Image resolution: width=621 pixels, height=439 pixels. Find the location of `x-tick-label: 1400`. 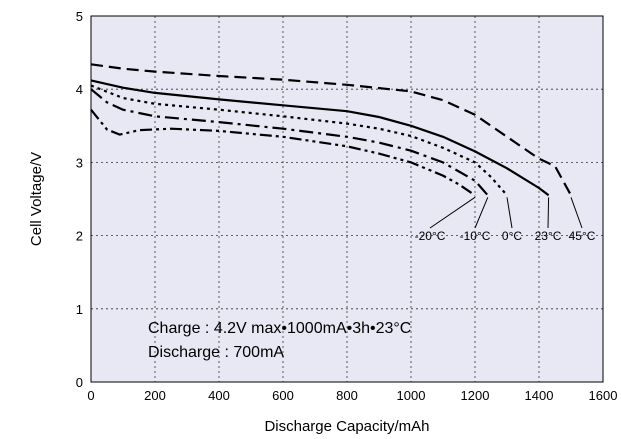

x-tick-label: 1400 is located at coordinates (539, 395).